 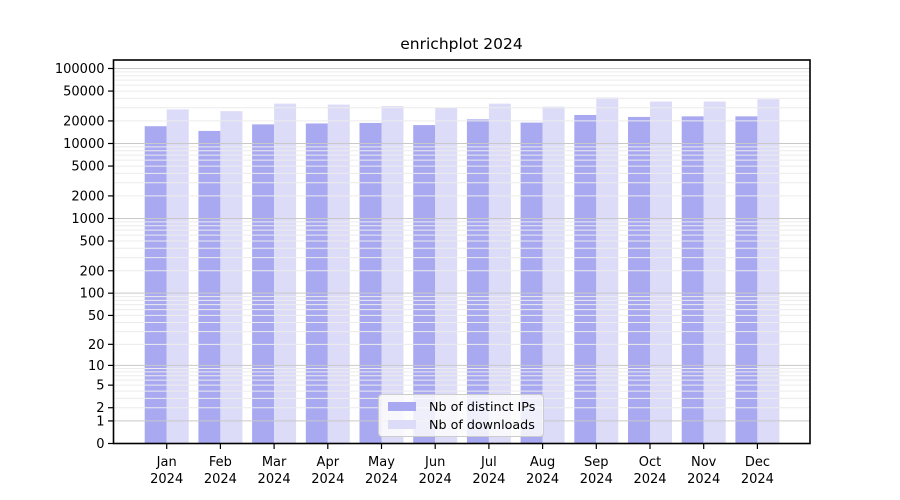 I want to click on y-tick-label: 2000, so click(x=87, y=196).